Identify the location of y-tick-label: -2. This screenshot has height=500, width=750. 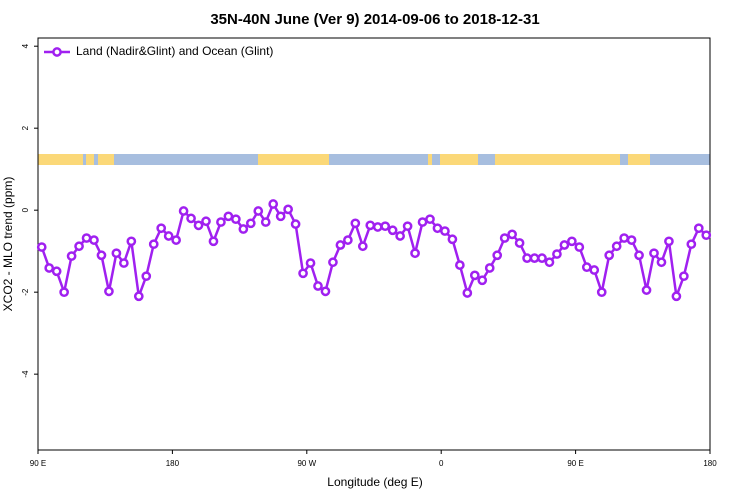
(25, 292).